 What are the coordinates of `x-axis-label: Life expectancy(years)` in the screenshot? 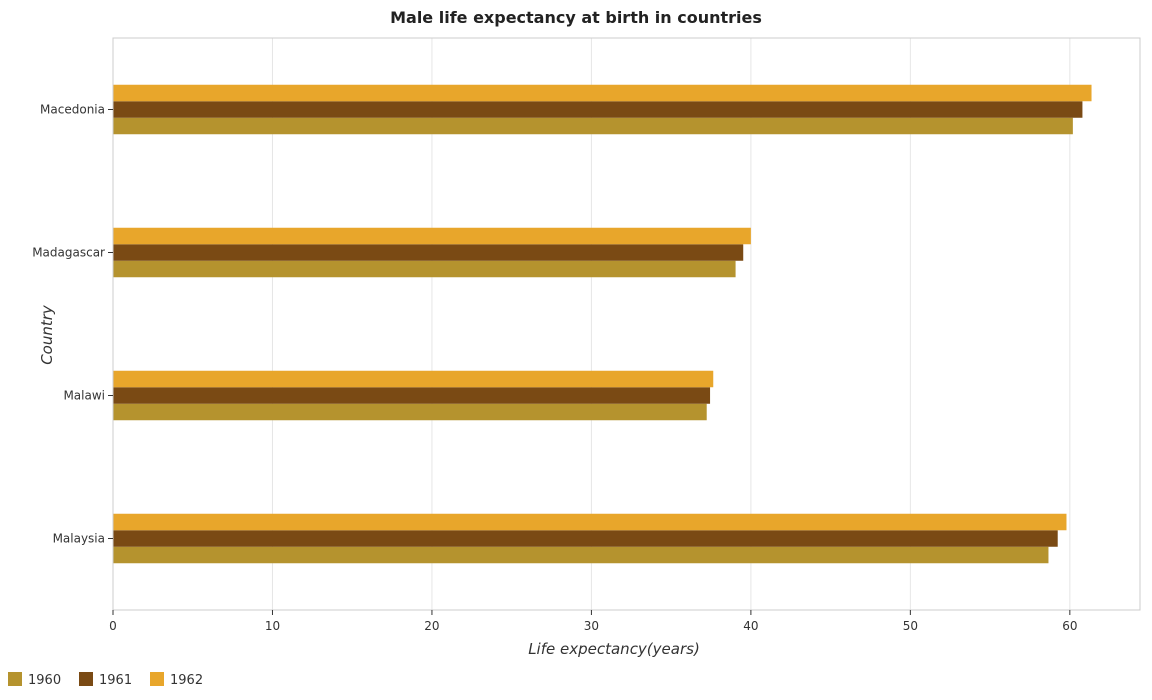 It's located at (614, 649).